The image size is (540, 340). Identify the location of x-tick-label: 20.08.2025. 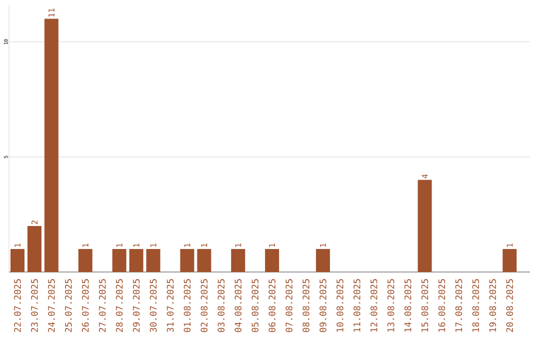
(510, 305).